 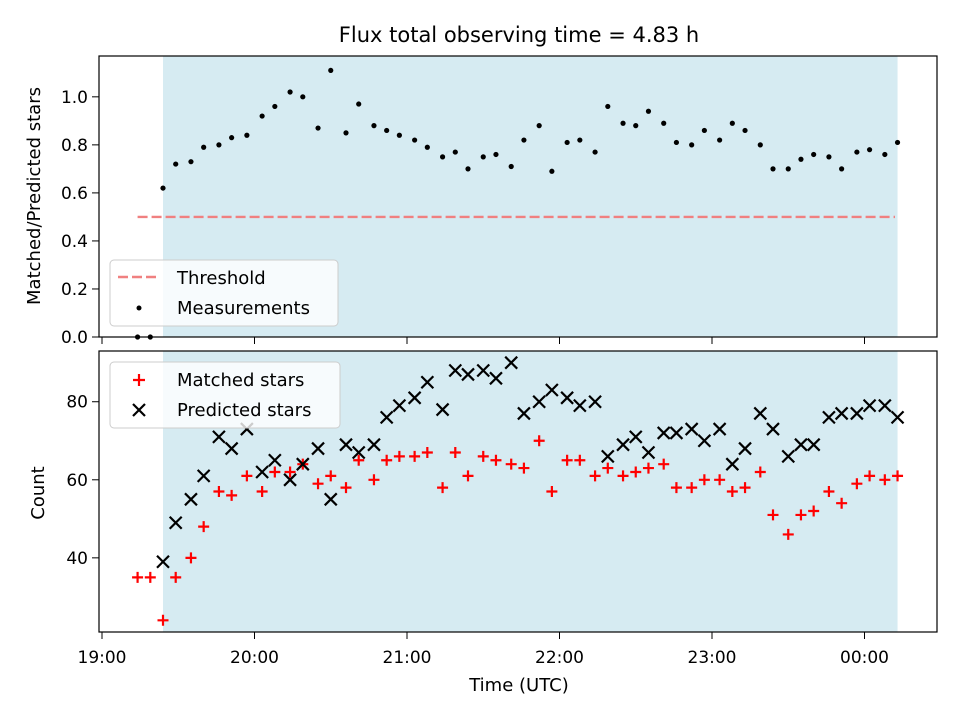 I want to click on threshold-legend-label: Threshold, so click(x=221, y=278).